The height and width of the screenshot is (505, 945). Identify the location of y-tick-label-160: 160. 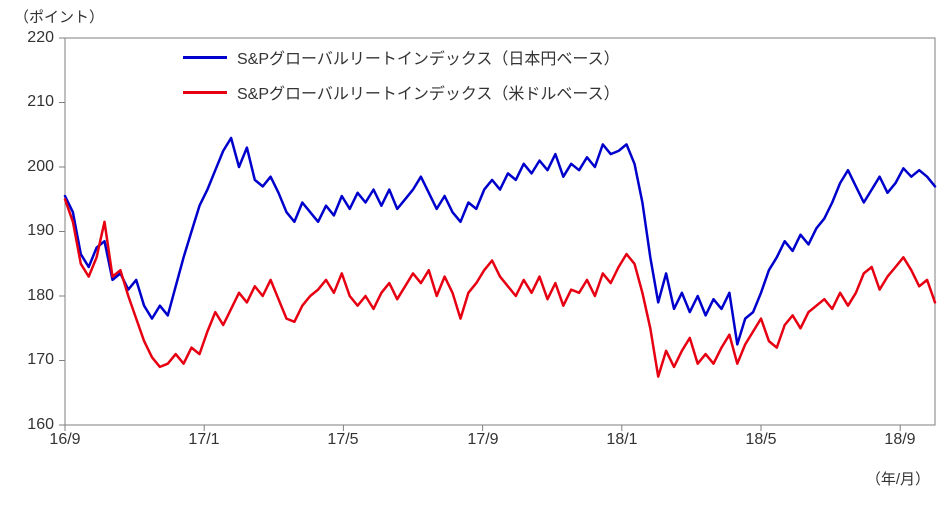
(40, 424).